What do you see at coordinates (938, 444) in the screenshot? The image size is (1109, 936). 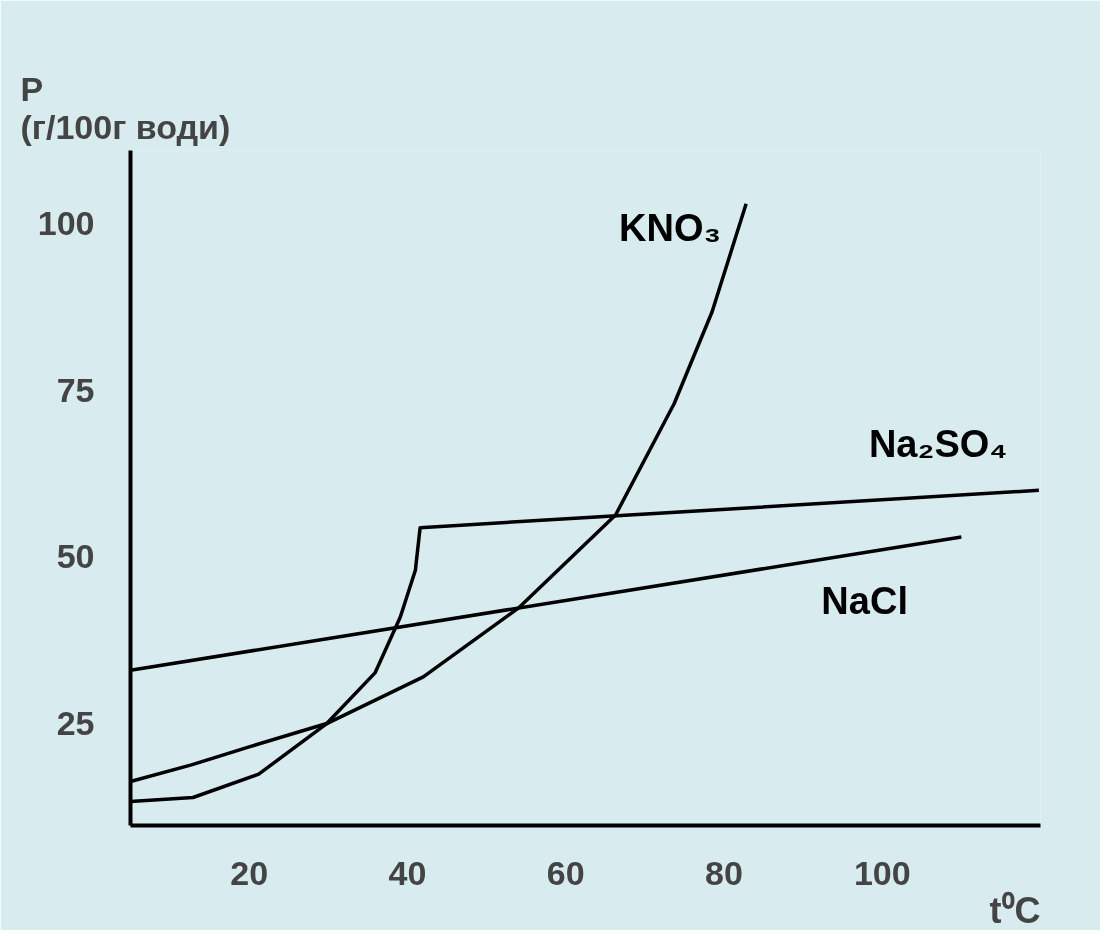 I see `series-label: Na₂SO₄` at bounding box center [938, 444].